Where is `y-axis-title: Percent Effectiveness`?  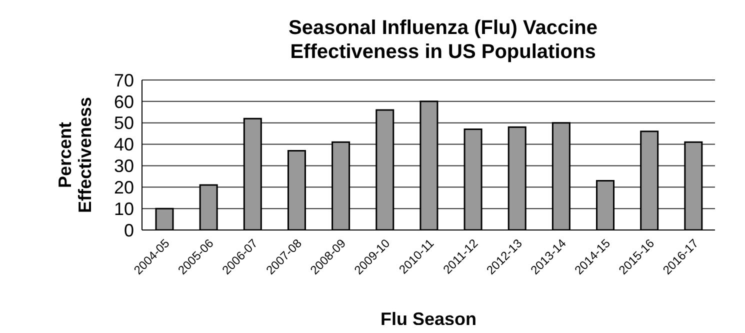
y-axis-title: Percent Effectiveness is located at coordinates (75, 155).